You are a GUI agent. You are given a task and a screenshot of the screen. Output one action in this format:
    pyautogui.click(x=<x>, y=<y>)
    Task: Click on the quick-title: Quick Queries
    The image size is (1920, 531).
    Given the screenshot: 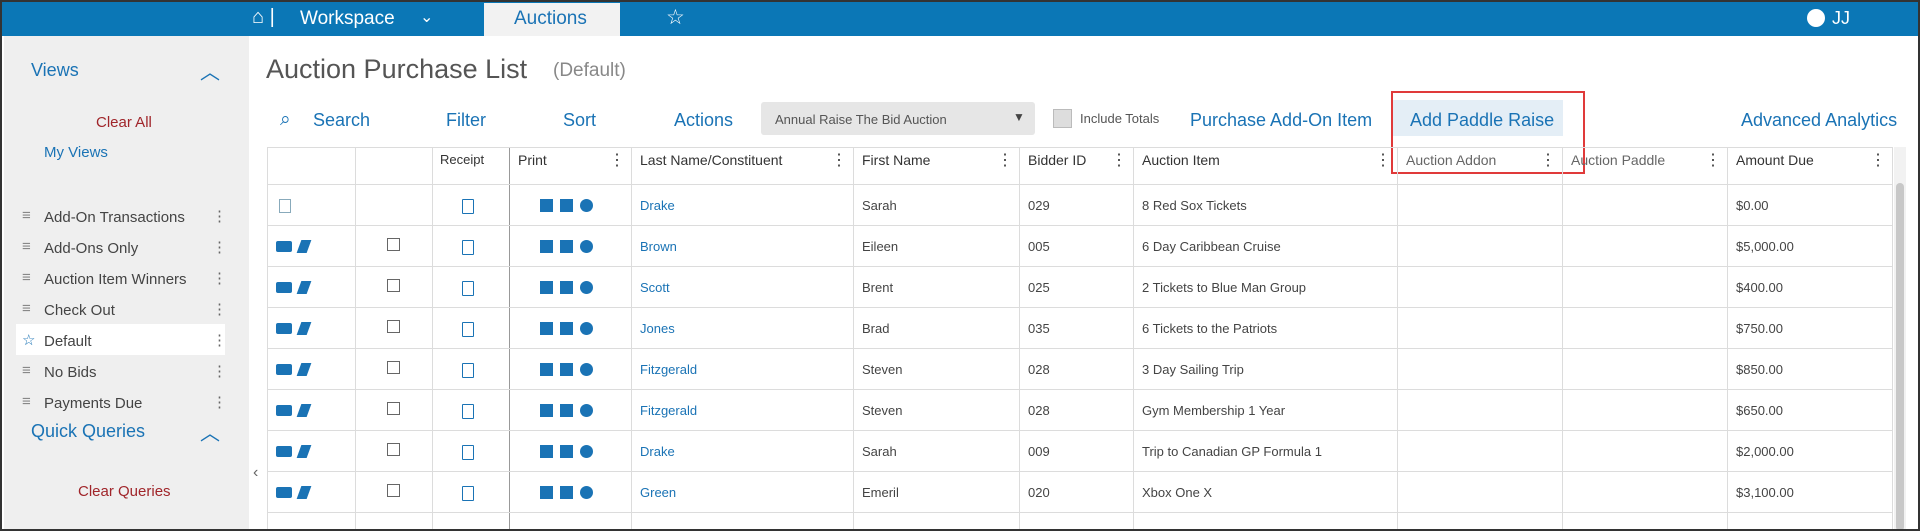 What is the action you would take?
    pyautogui.click(x=88, y=431)
    